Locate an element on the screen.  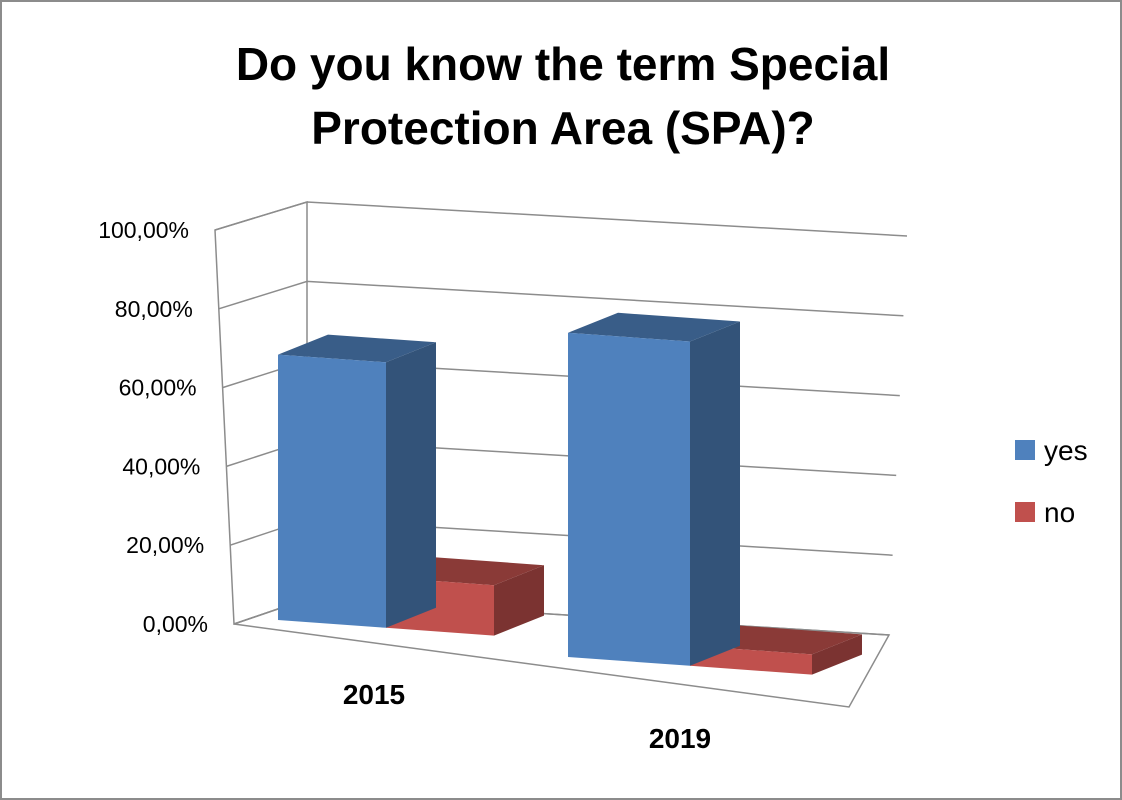
x-axis-labels: 2015 2019 is located at coordinates (527, 716).